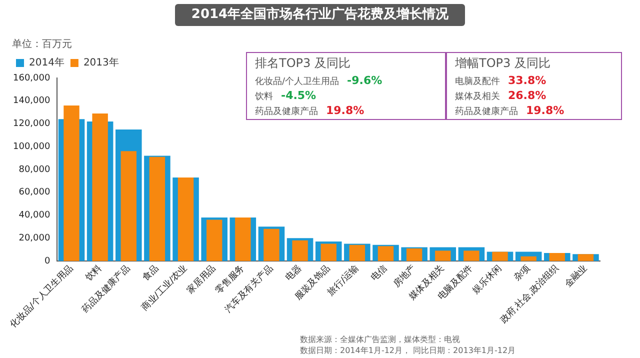  What do you see at coordinates (364, 80) in the screenshot?
I see `annotation: -9.6%` at bounding box center [364, 80].